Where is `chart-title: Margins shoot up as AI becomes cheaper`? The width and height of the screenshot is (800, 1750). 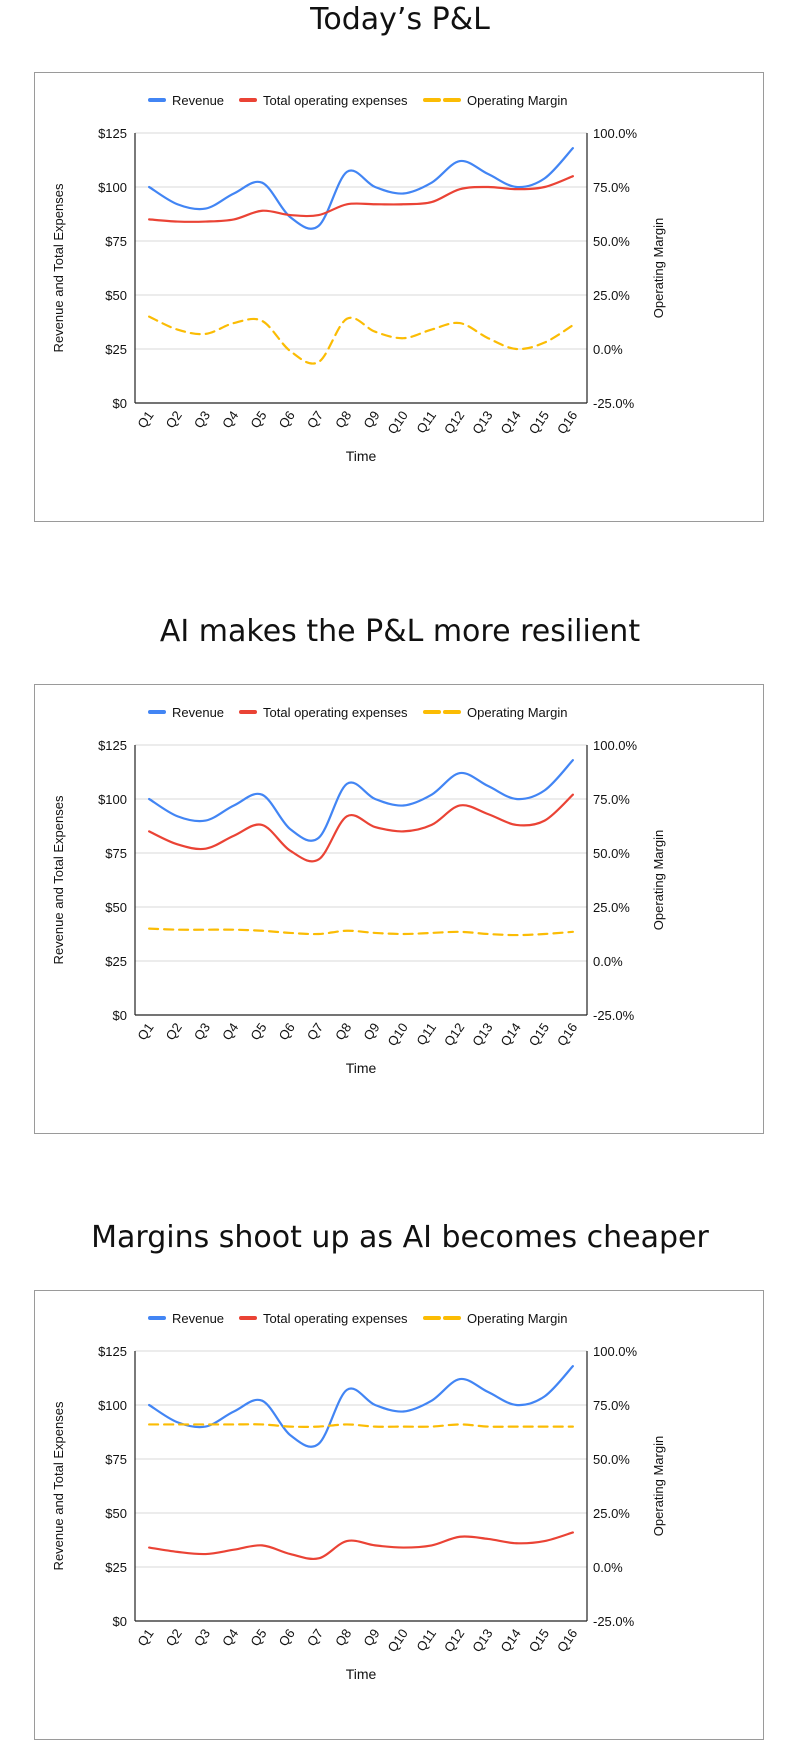 chart-title: Margins shoot up as AI becomes cheaper is located at coordinates (400, 1237).